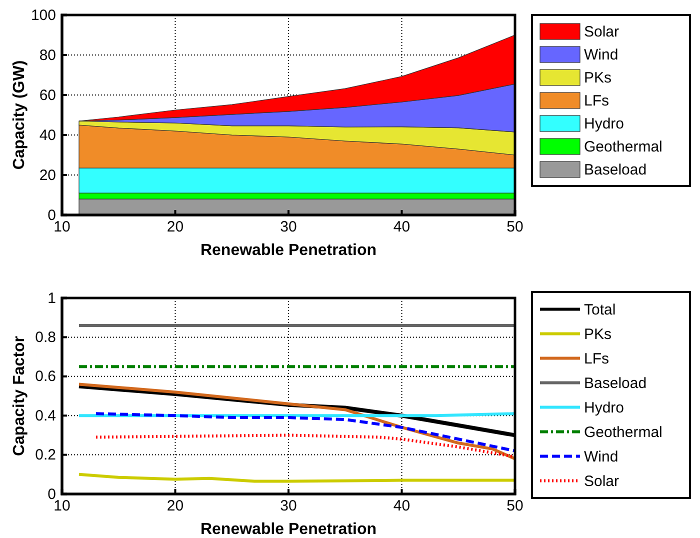 The height and width of the screenshot is (538, 700). I want to click on y-axis-title: Capacity Factor, so click(19, 396).